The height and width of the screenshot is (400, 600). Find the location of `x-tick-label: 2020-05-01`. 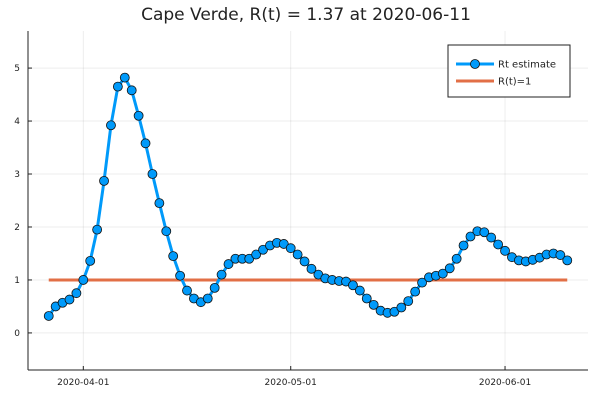

x-tick-label: 2020-05-01 is located at coordinates (291, 383).